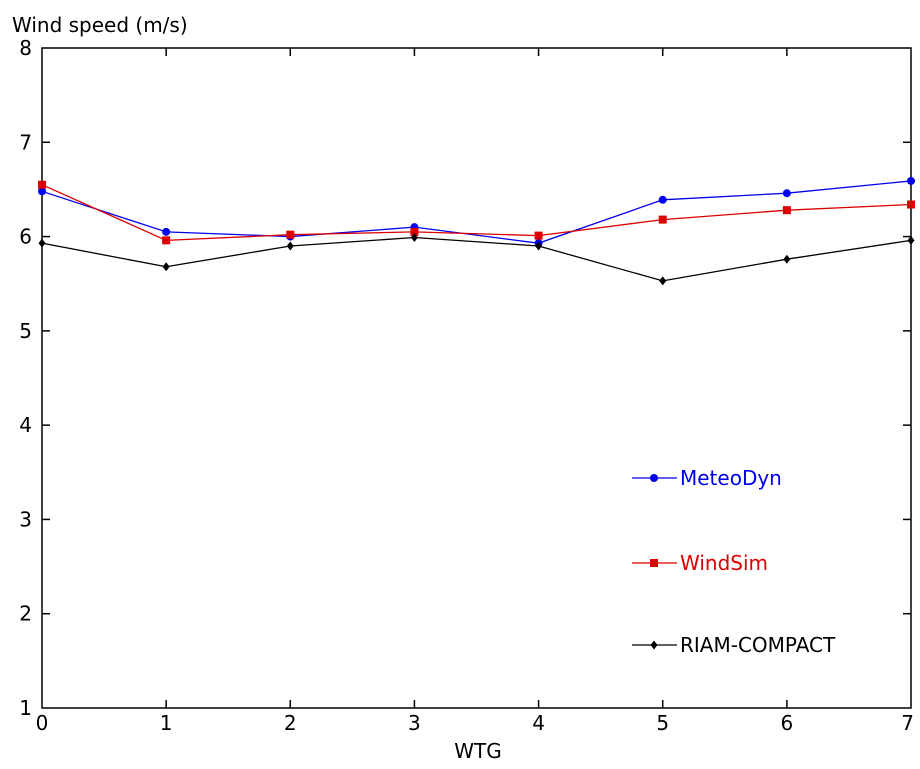 The height and width of the screenshot is (769, 920). I want to click on legend-item-riam-compact: RIAM-COMPACT, so click(734, 645).